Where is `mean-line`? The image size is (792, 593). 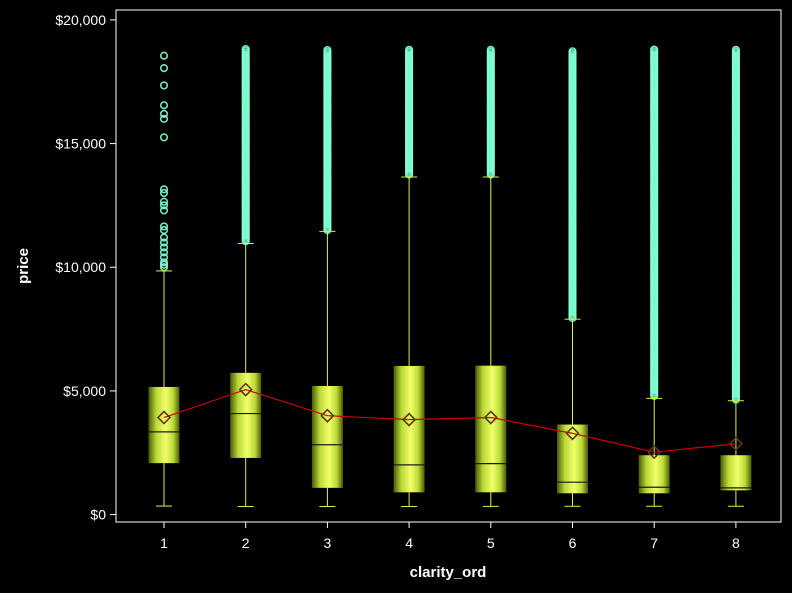
mean-line is located at coordinates (449, 420).